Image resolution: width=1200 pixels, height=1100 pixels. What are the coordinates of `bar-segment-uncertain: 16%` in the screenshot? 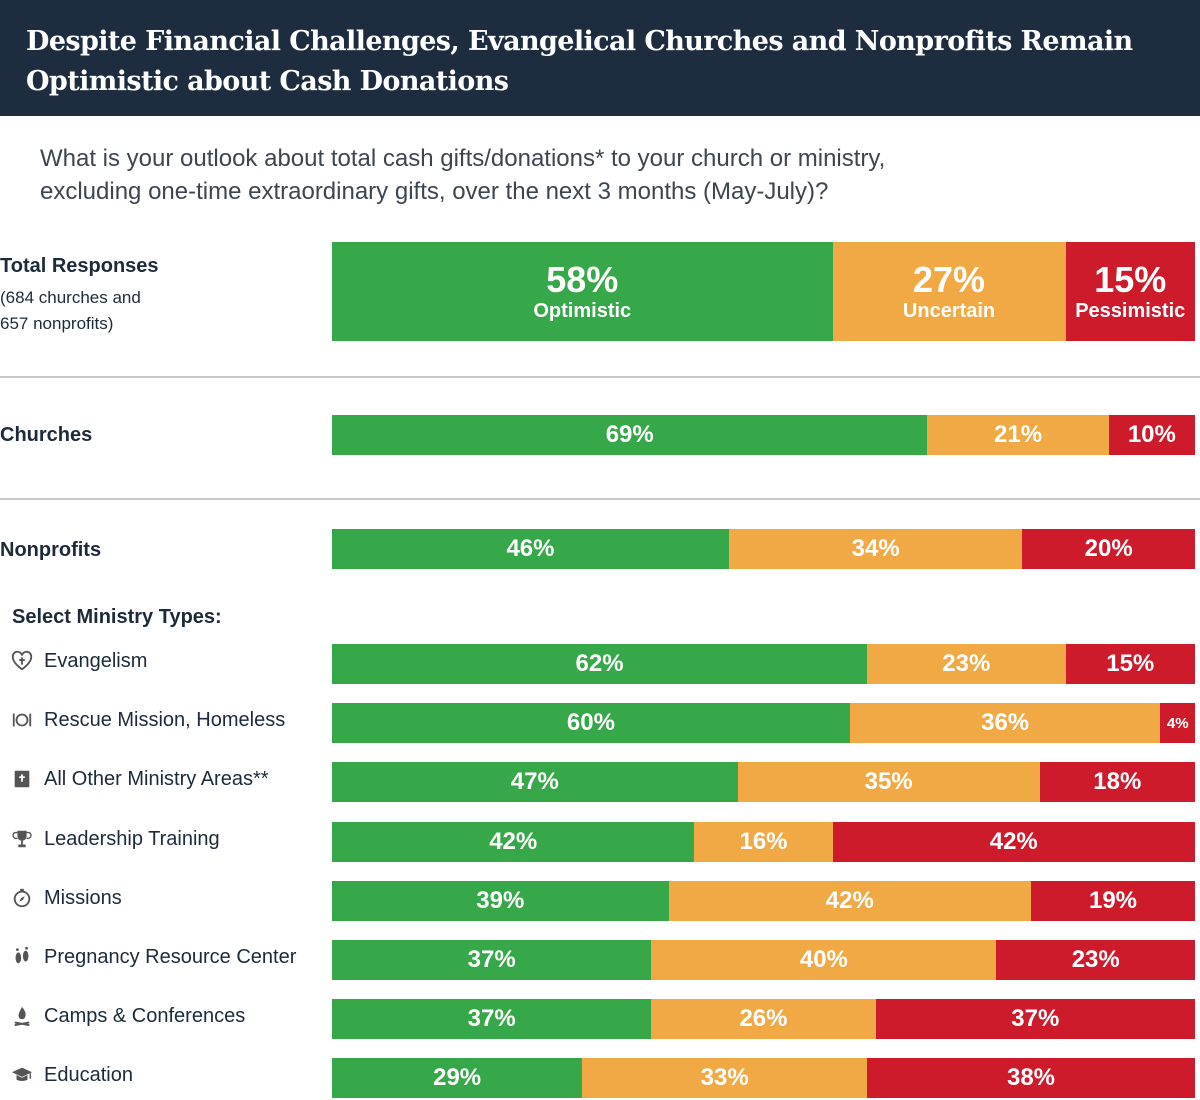 It's located at (763, 842).